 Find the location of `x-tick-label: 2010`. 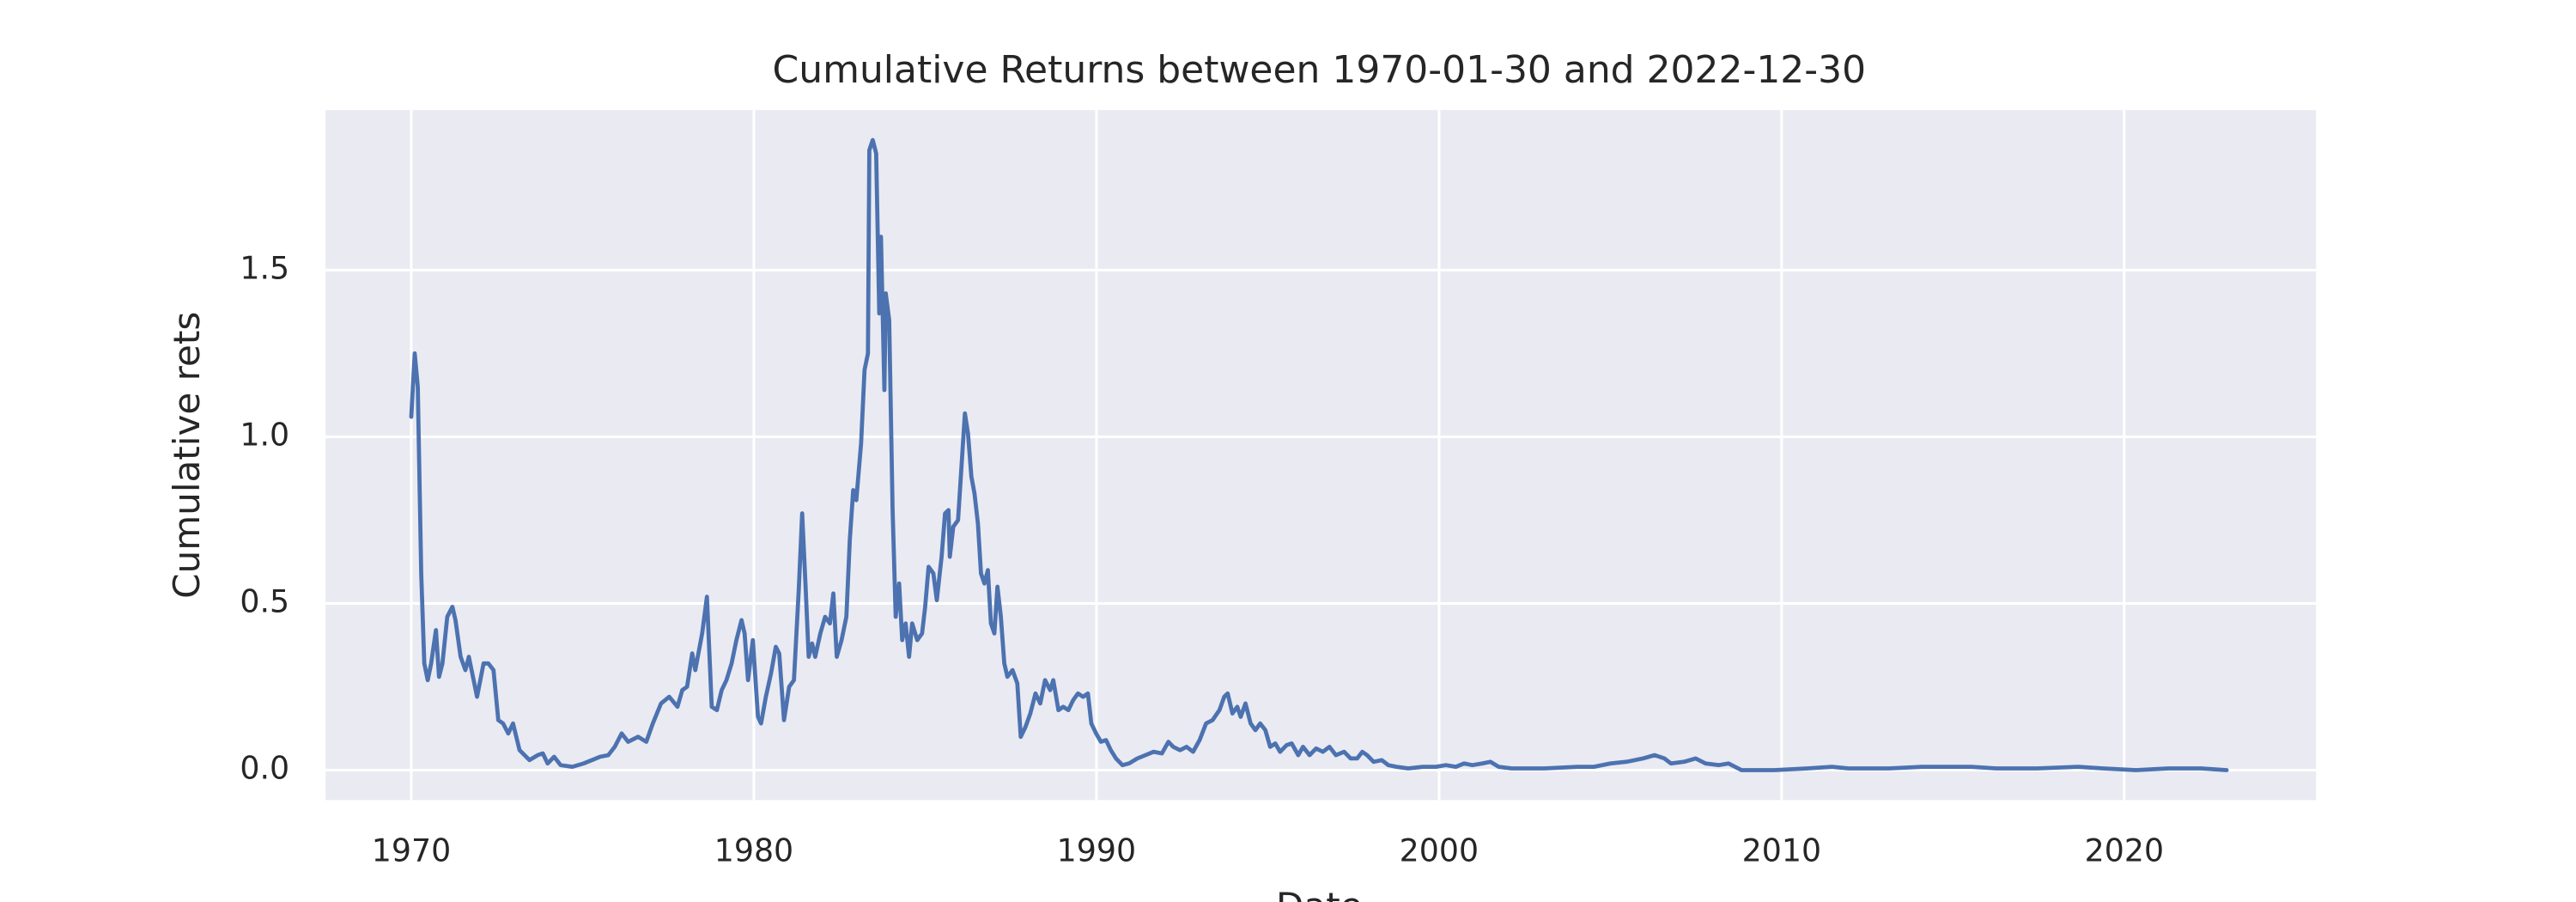

x-tick-label: 2010 is located at coordinates (1782, 850).